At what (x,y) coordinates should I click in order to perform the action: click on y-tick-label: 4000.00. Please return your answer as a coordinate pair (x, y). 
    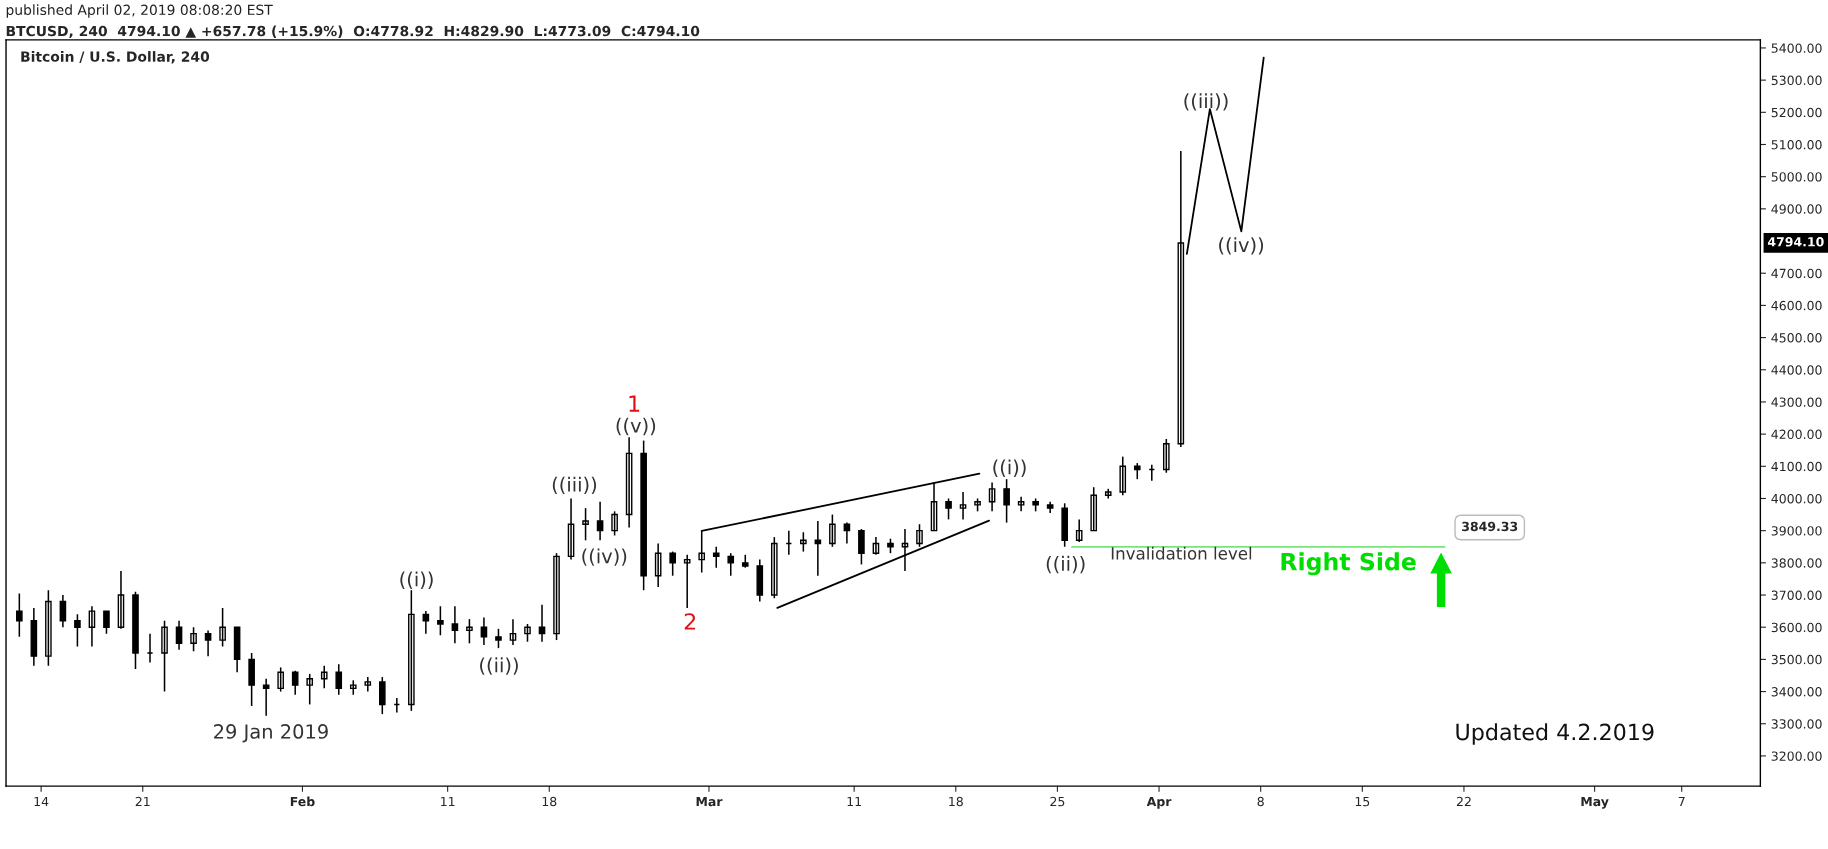
    Looking at the image, I should click on (1796, 498).